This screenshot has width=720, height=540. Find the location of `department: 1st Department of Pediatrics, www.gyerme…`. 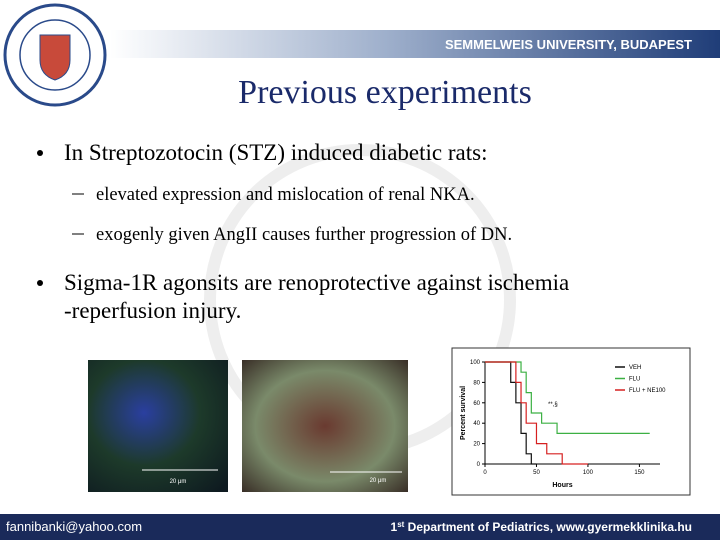

department: 1st Department of Pediatrics, www.gyerme… is located at coordinates (541, 527).